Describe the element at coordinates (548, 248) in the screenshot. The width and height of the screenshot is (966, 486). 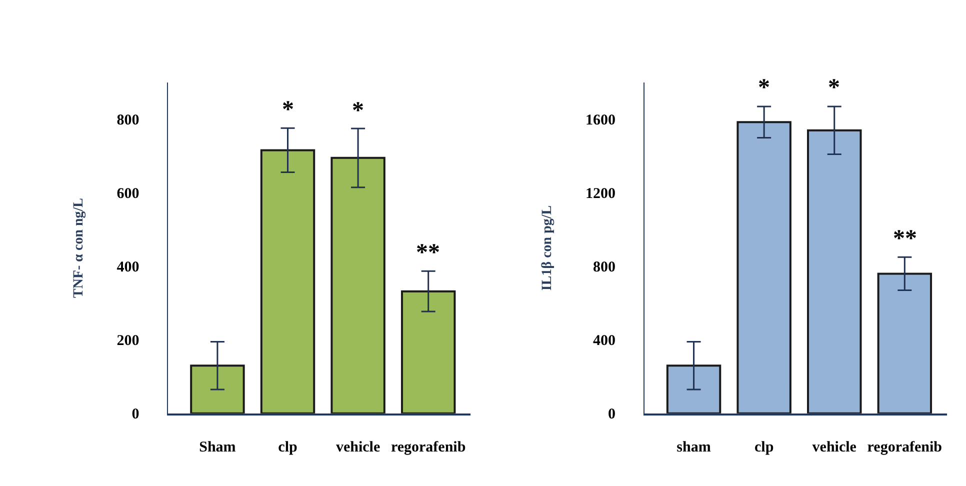
I see `y-axis-title: IL1β con pg/L` at that location.